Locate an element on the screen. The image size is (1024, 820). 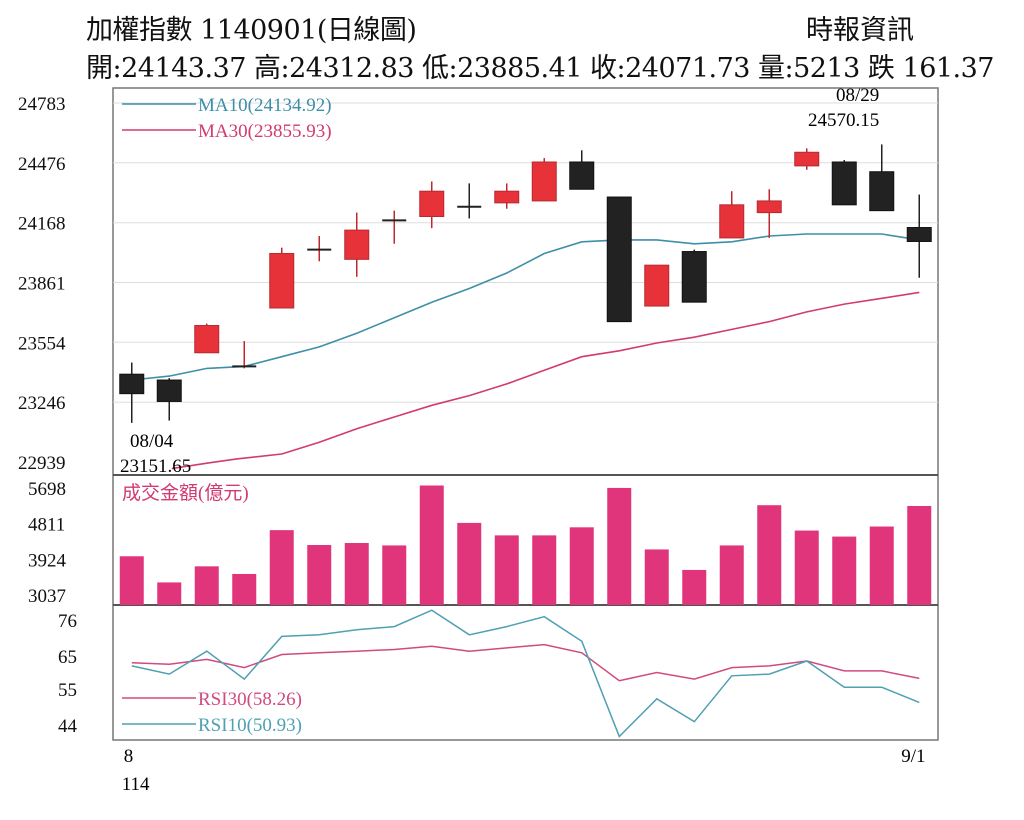
y-tick-label: 3037 is located at coordinates (47, 596).